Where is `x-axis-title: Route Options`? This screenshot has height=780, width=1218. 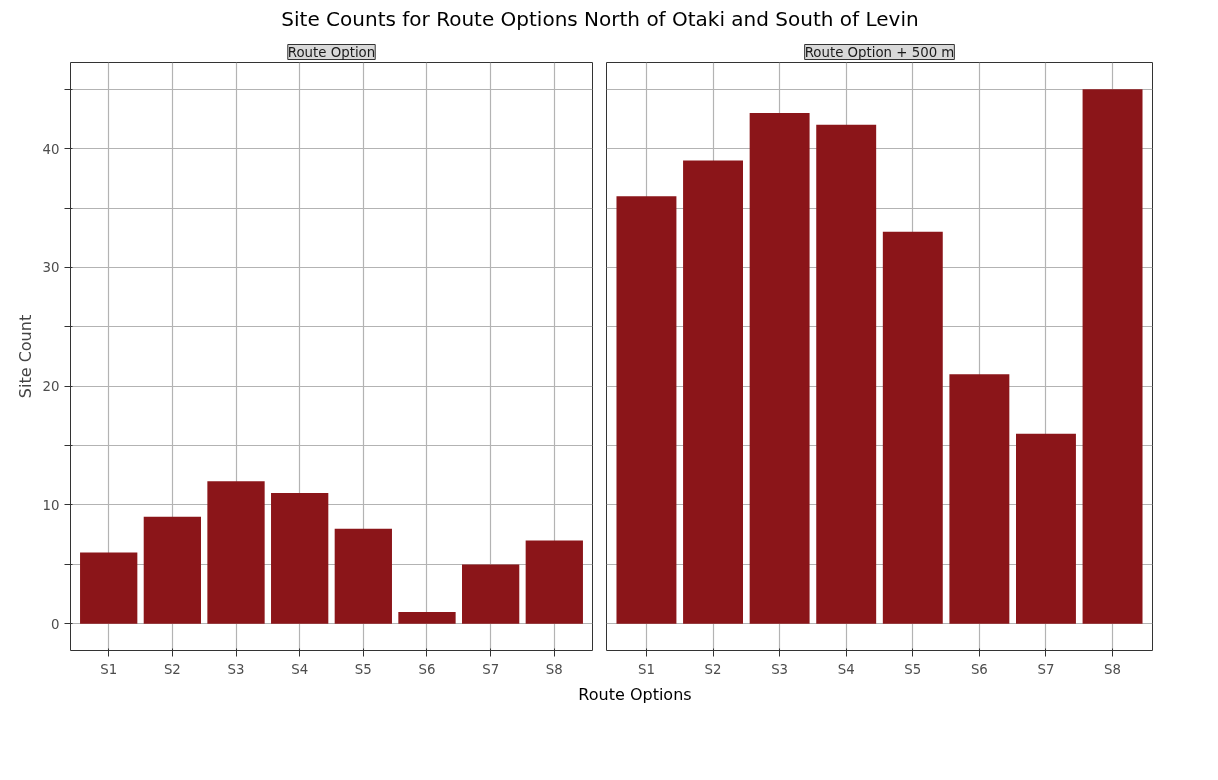
x-axis-title: Route Options is located at coordinates (635, 694).